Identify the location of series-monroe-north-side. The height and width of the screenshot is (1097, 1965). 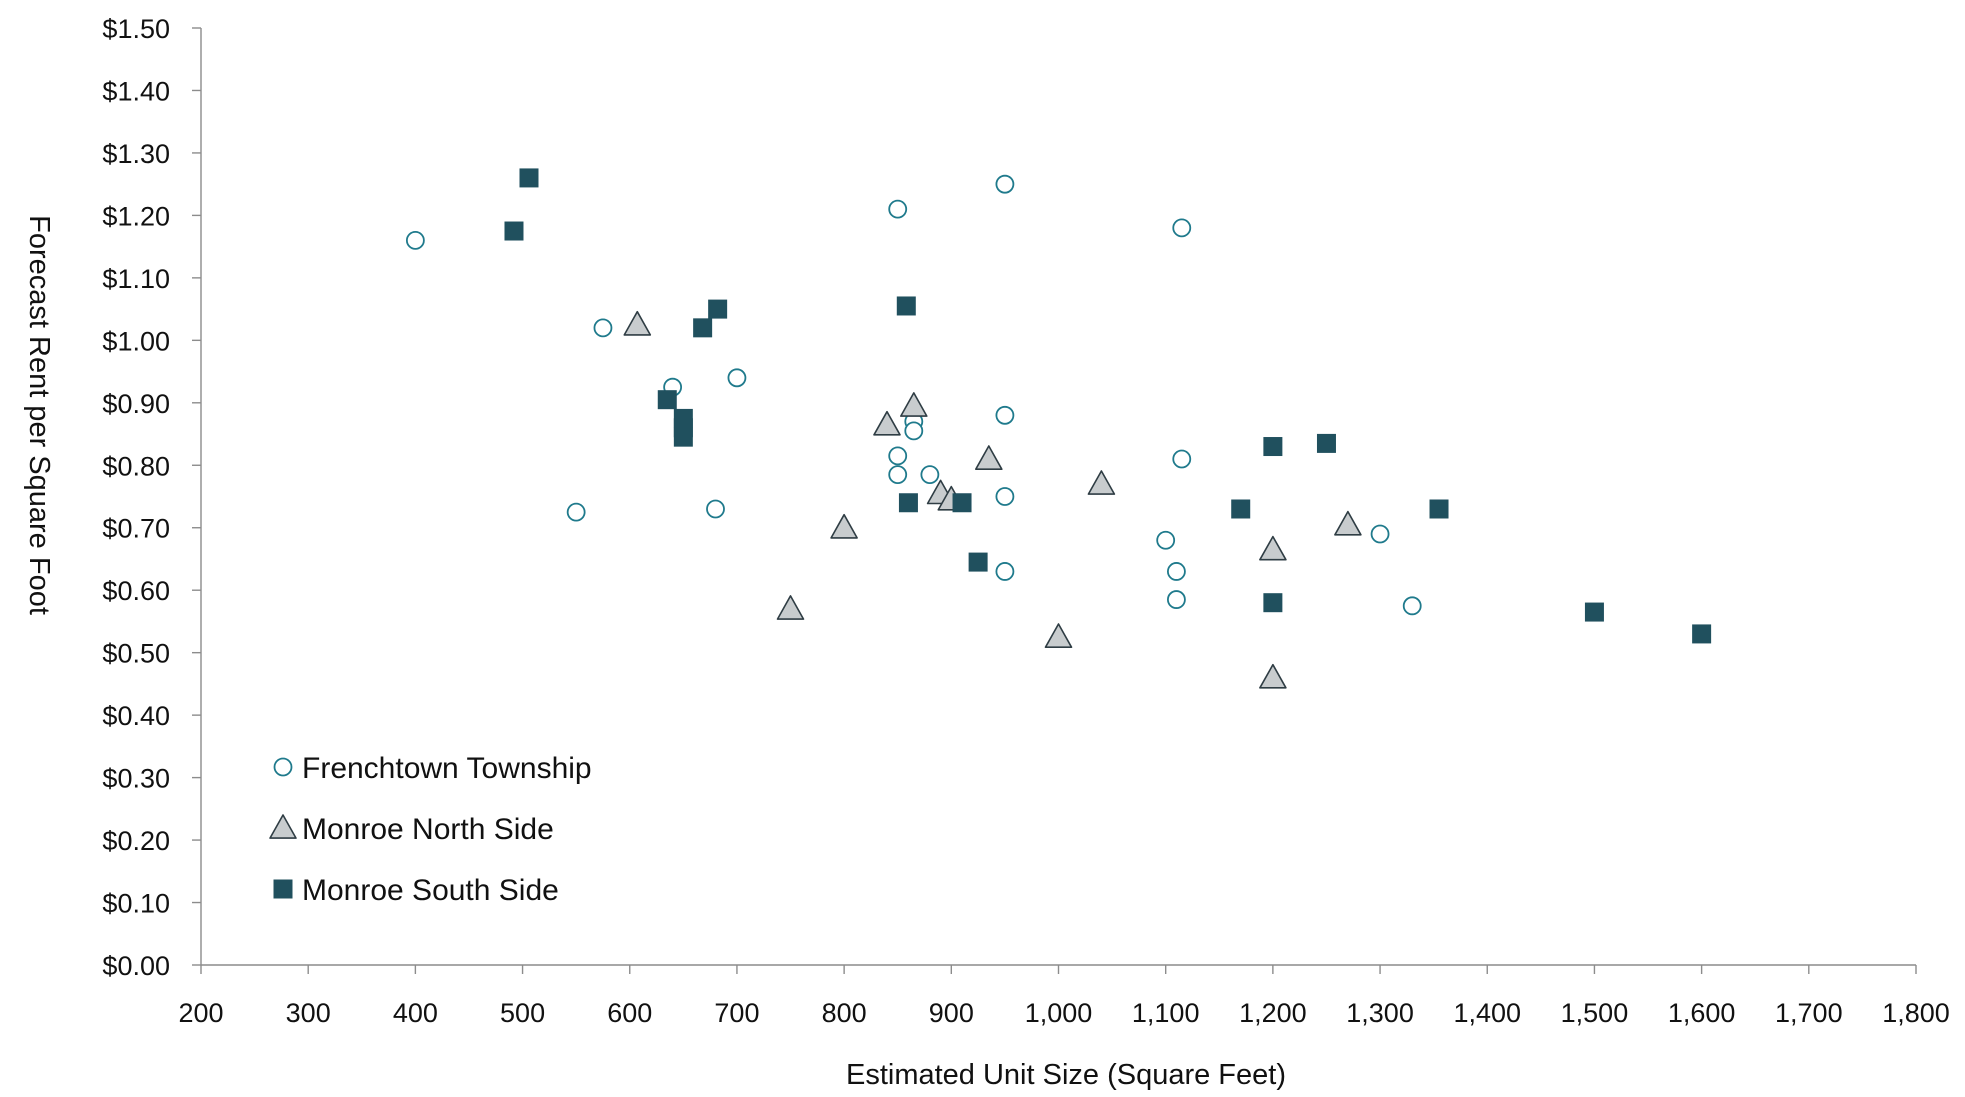
(992, 499).